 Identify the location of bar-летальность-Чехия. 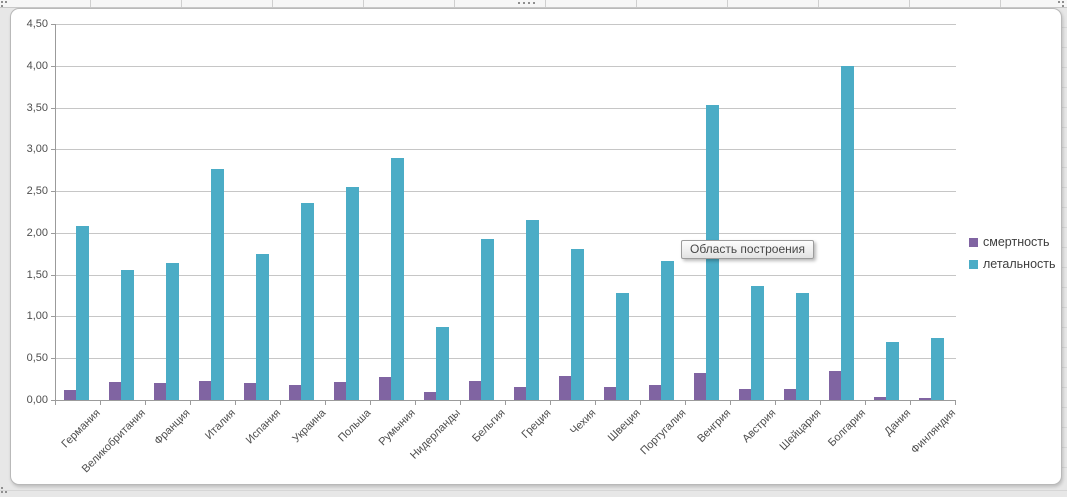
(577, 324).